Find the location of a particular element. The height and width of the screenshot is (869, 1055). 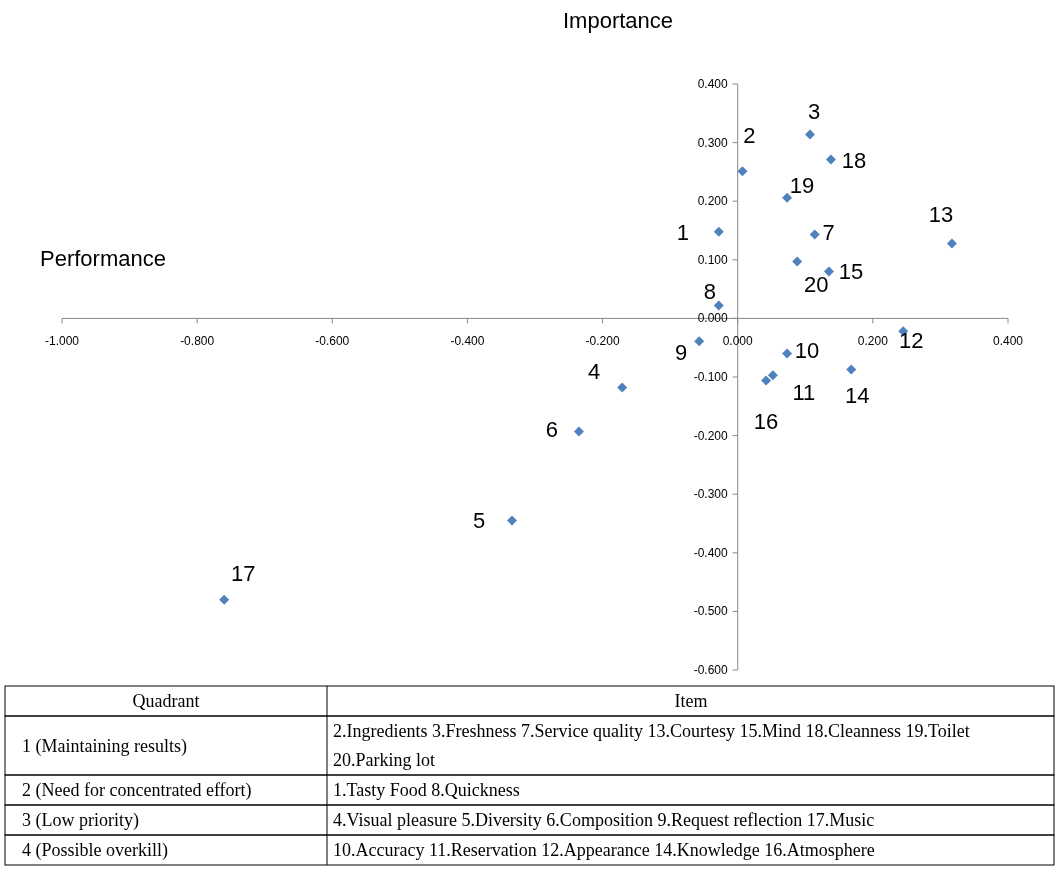

annotation: 10 is located at coordinates (807, 350).